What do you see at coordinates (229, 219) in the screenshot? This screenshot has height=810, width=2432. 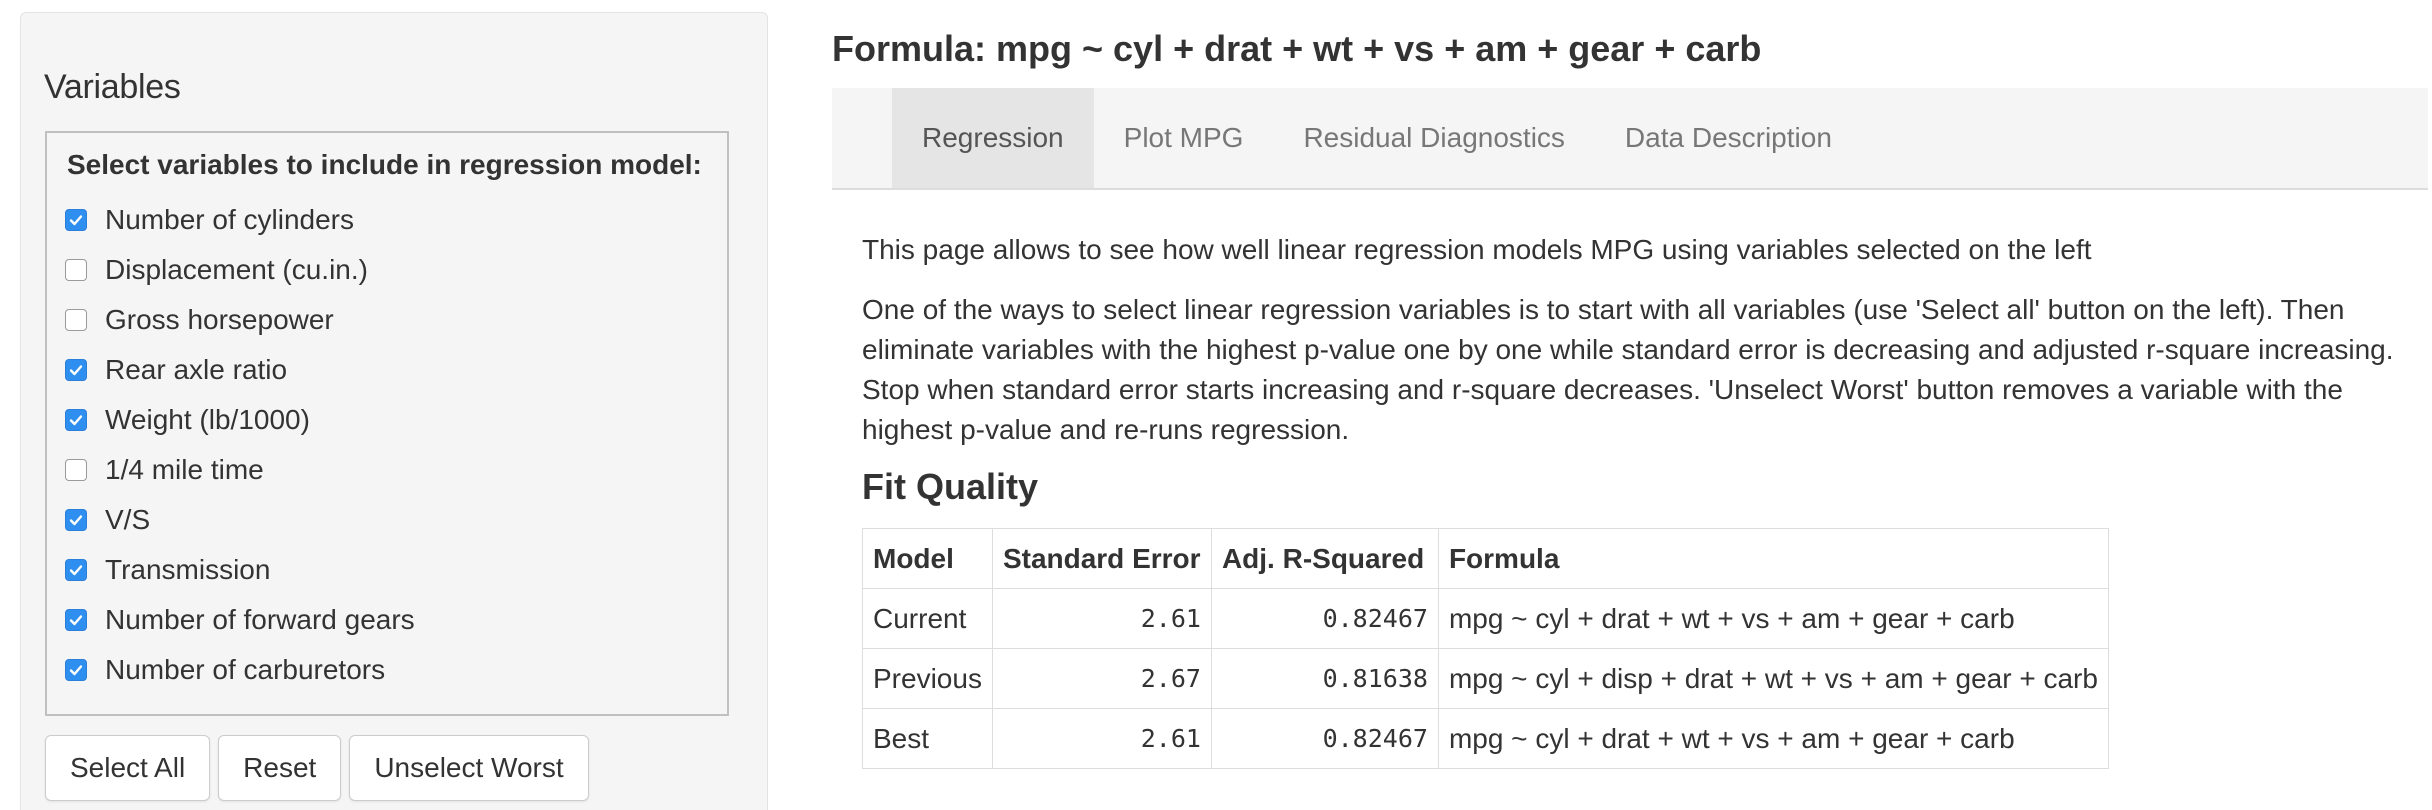 I see `variable-label: Number of cylinders` at bounding box center [229, 219].